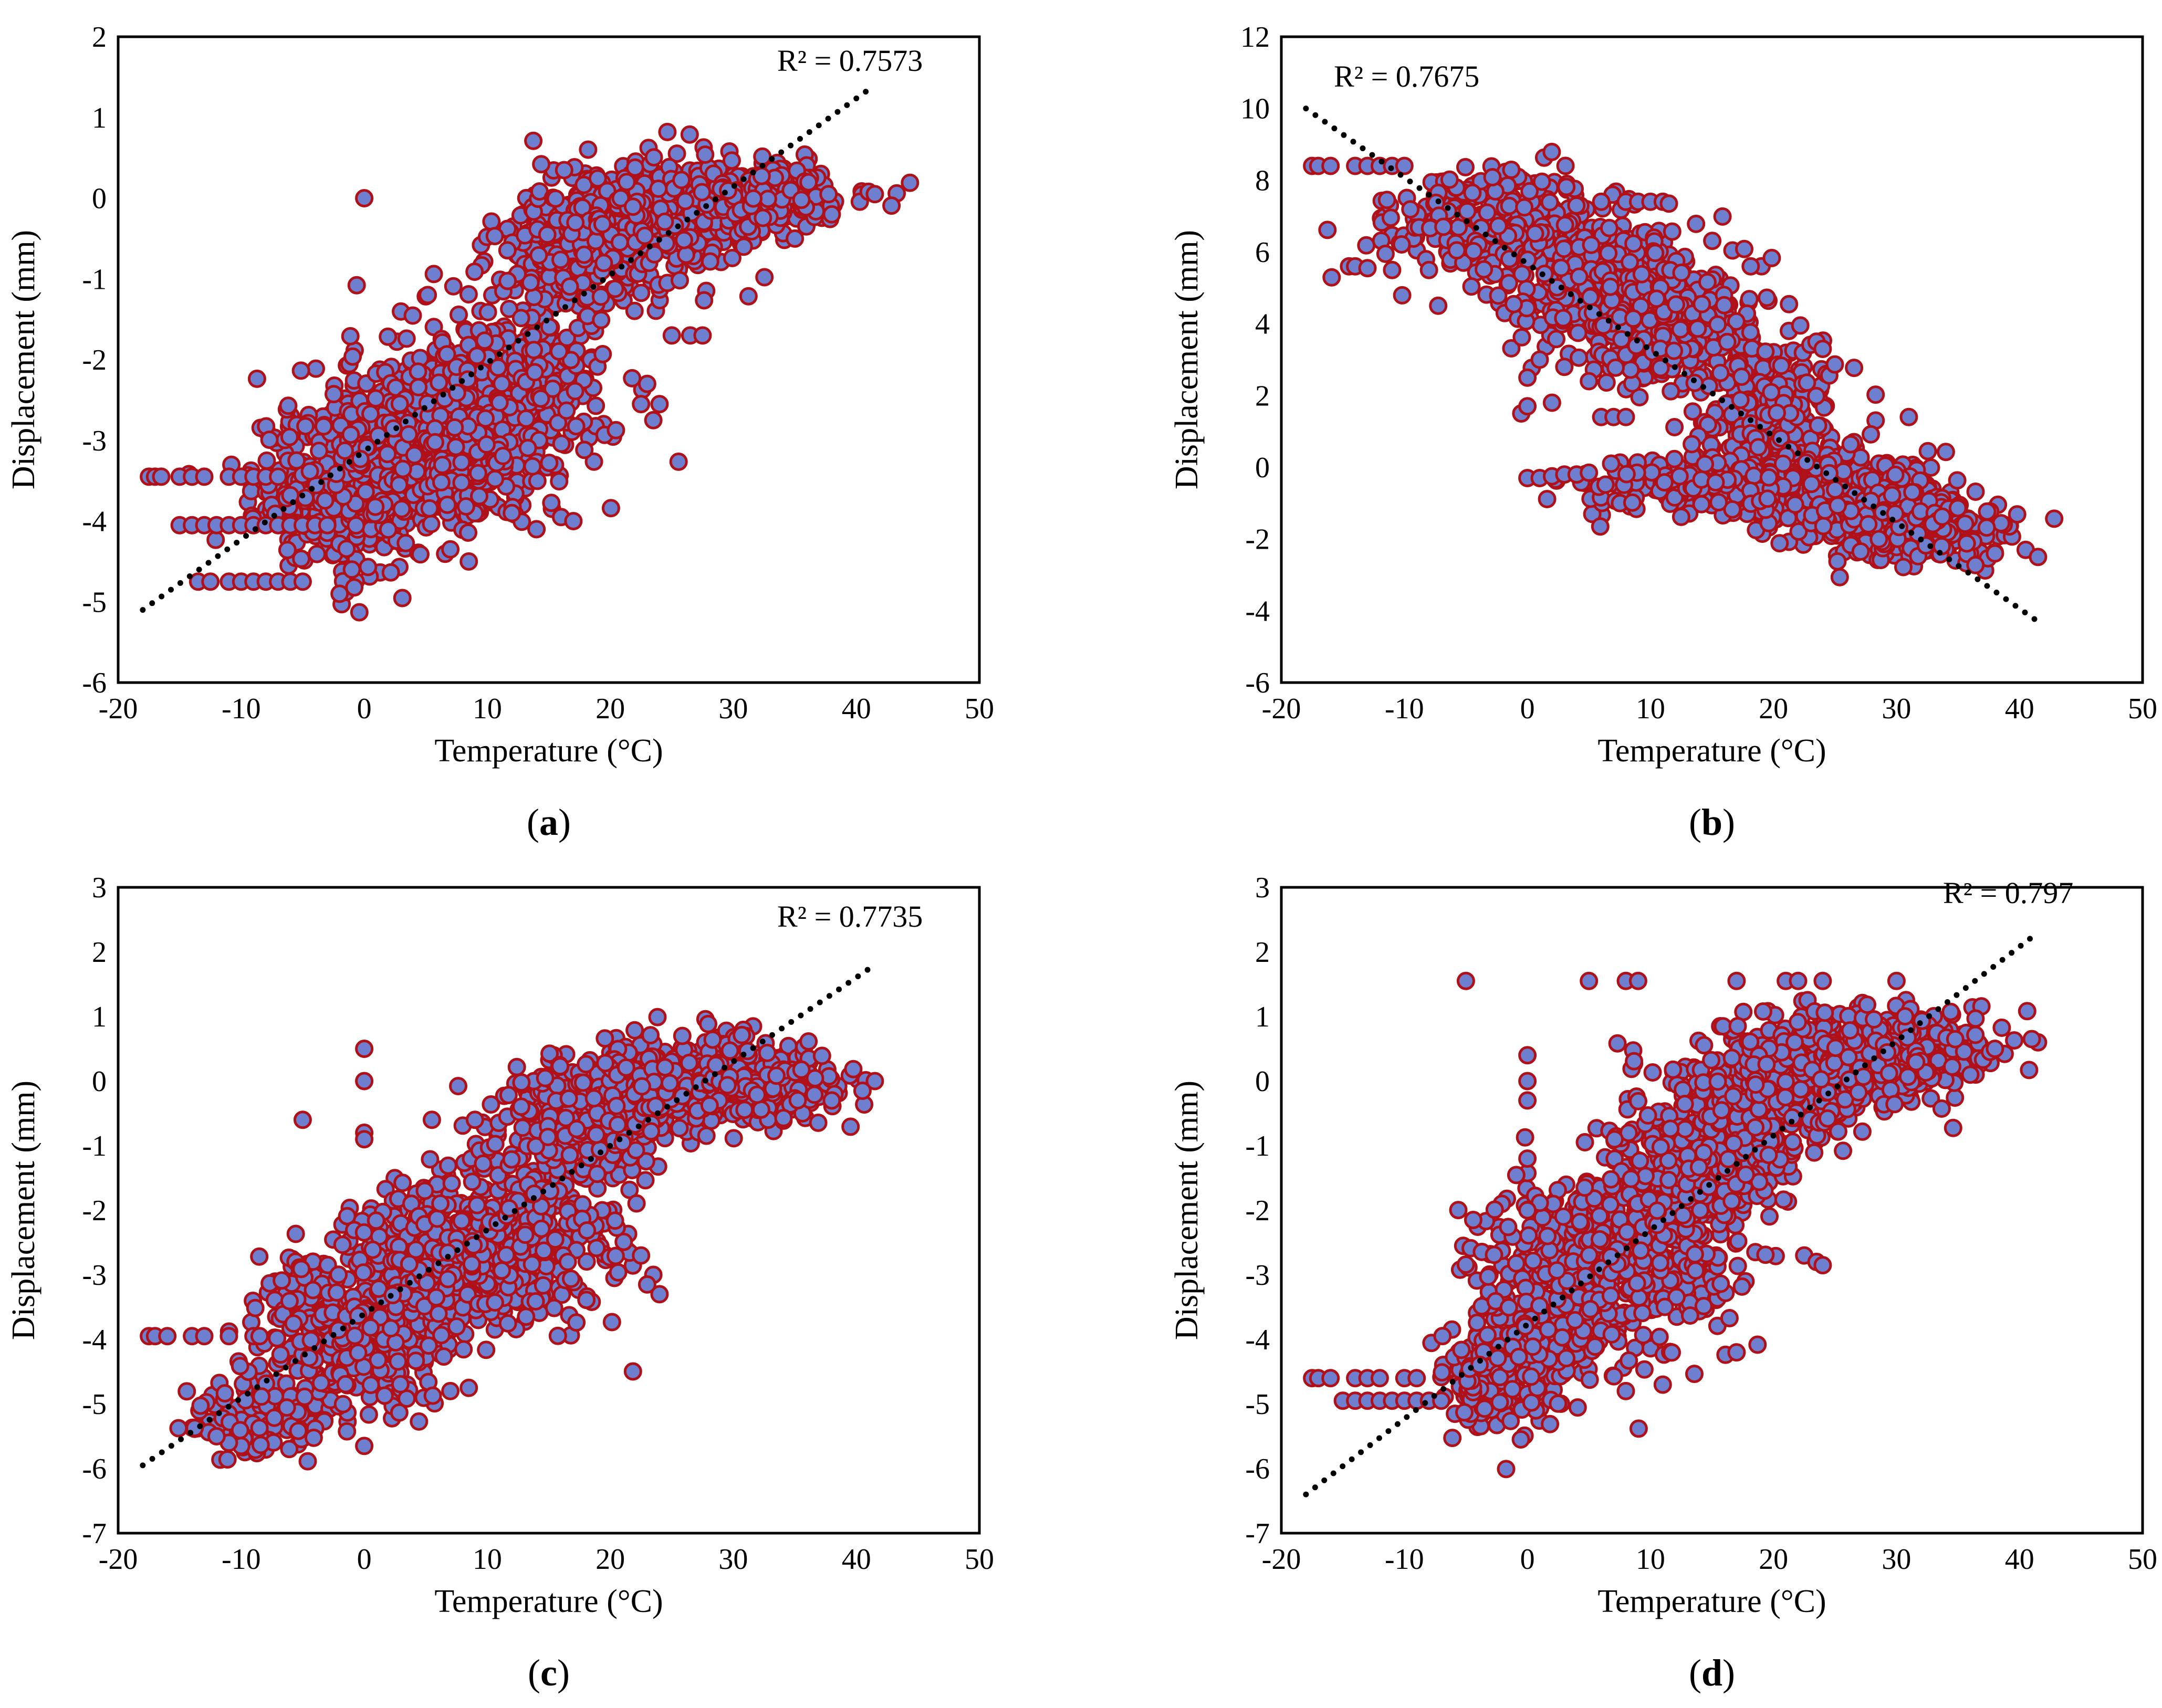 The width and height of the screenshot is (2162, 1708). What do you see at coordinates (512, 1239) in the screenshot?
I see `scatter-points-c` at bounding box center [512, 1239].